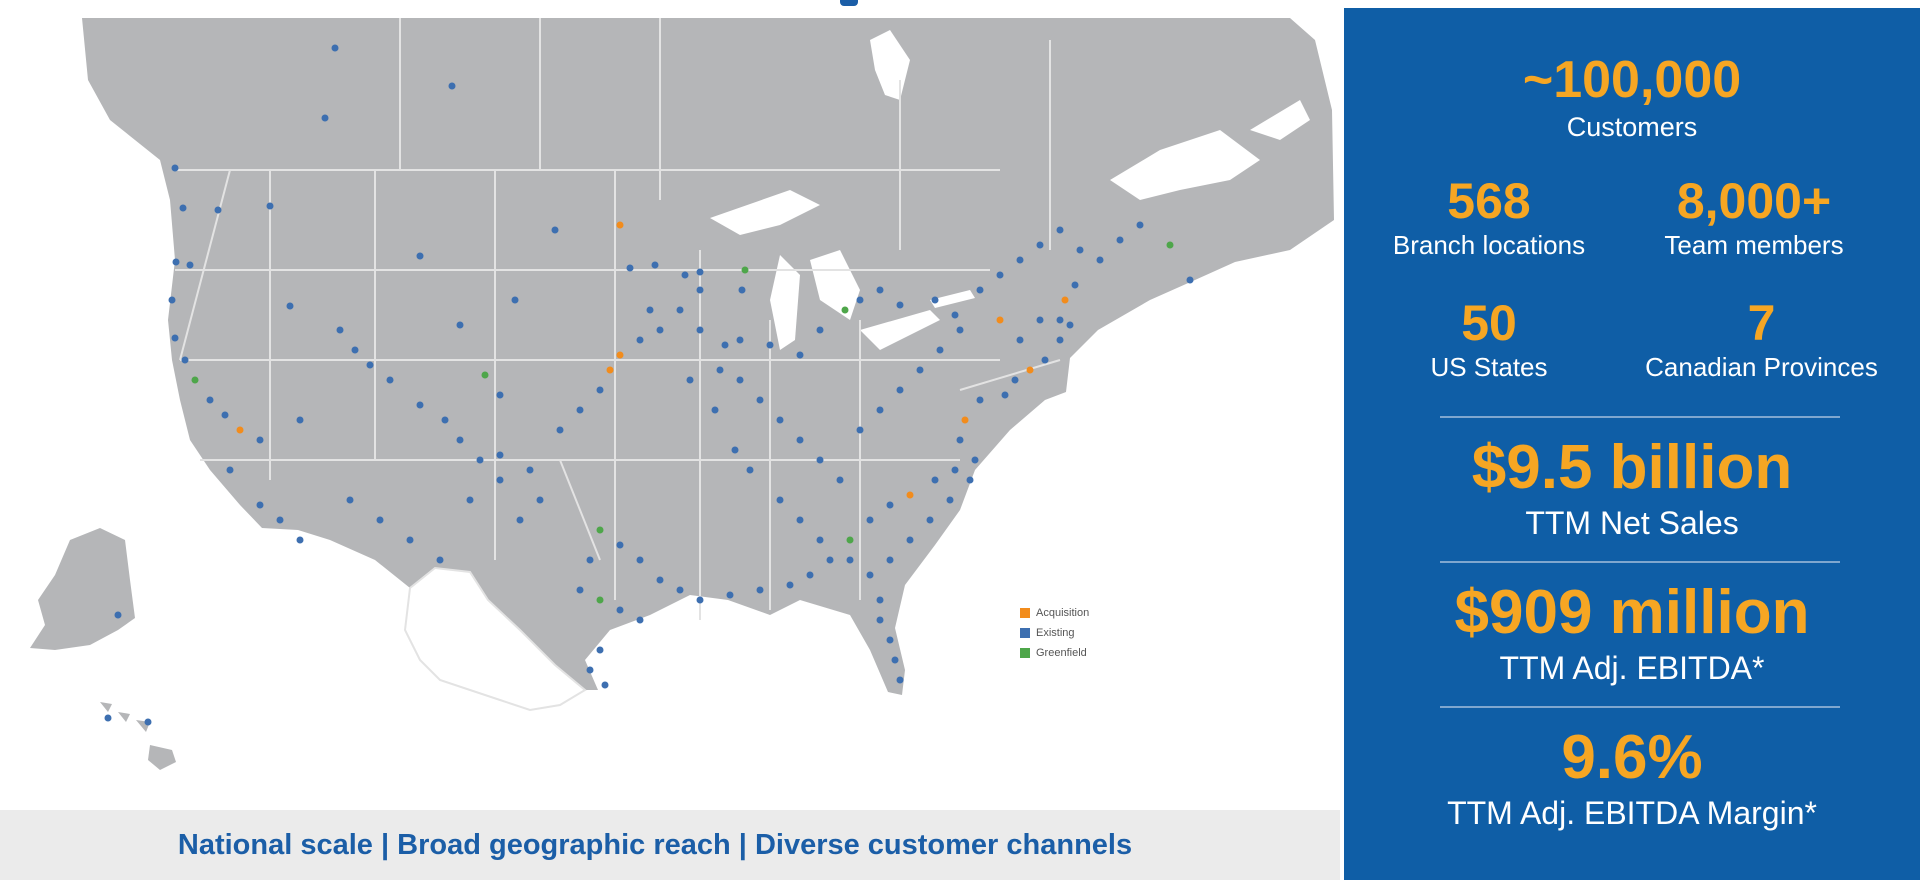 The image size is (1920, 880). What do you see at coordinates (1055, 633) in the screenshot?
I see `legend-label-existing: Existing` at bounding box center [1055, 633].